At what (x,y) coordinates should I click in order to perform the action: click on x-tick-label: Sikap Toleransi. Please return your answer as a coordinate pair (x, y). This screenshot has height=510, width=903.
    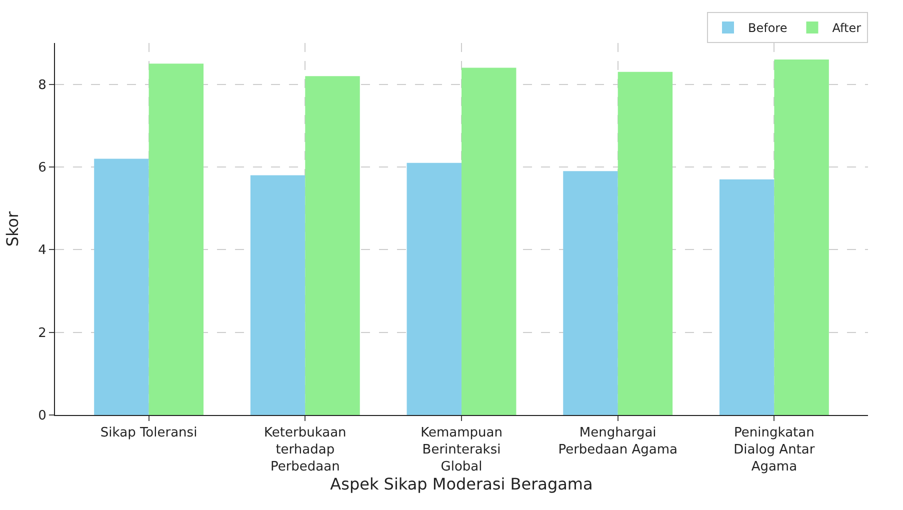
    Looking at the image, I should click on (149, 433).